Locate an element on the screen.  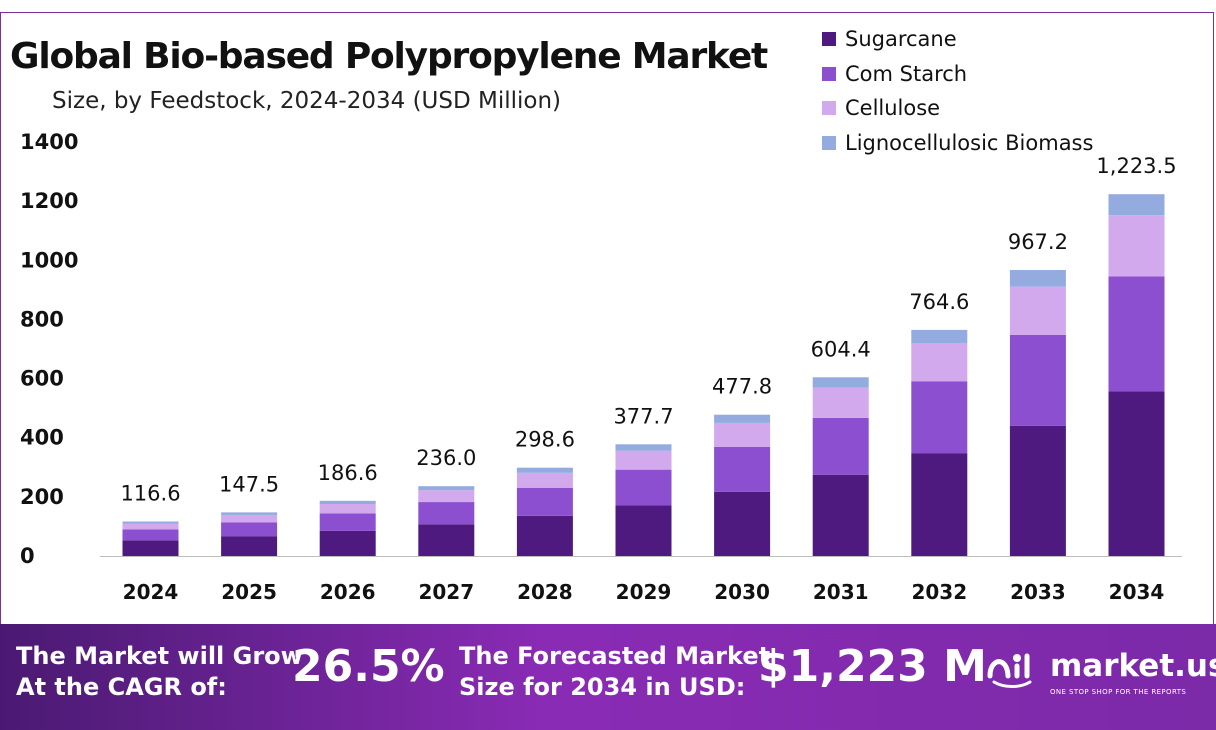
y-tick-label: 0 is located at coordinates (27, 556).